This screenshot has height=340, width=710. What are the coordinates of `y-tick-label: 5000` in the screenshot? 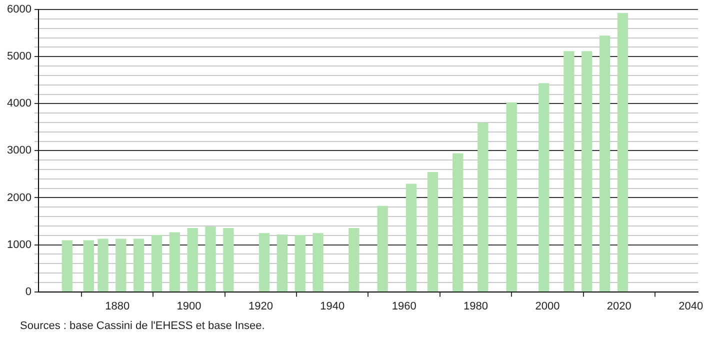 It's located at (19, 56).